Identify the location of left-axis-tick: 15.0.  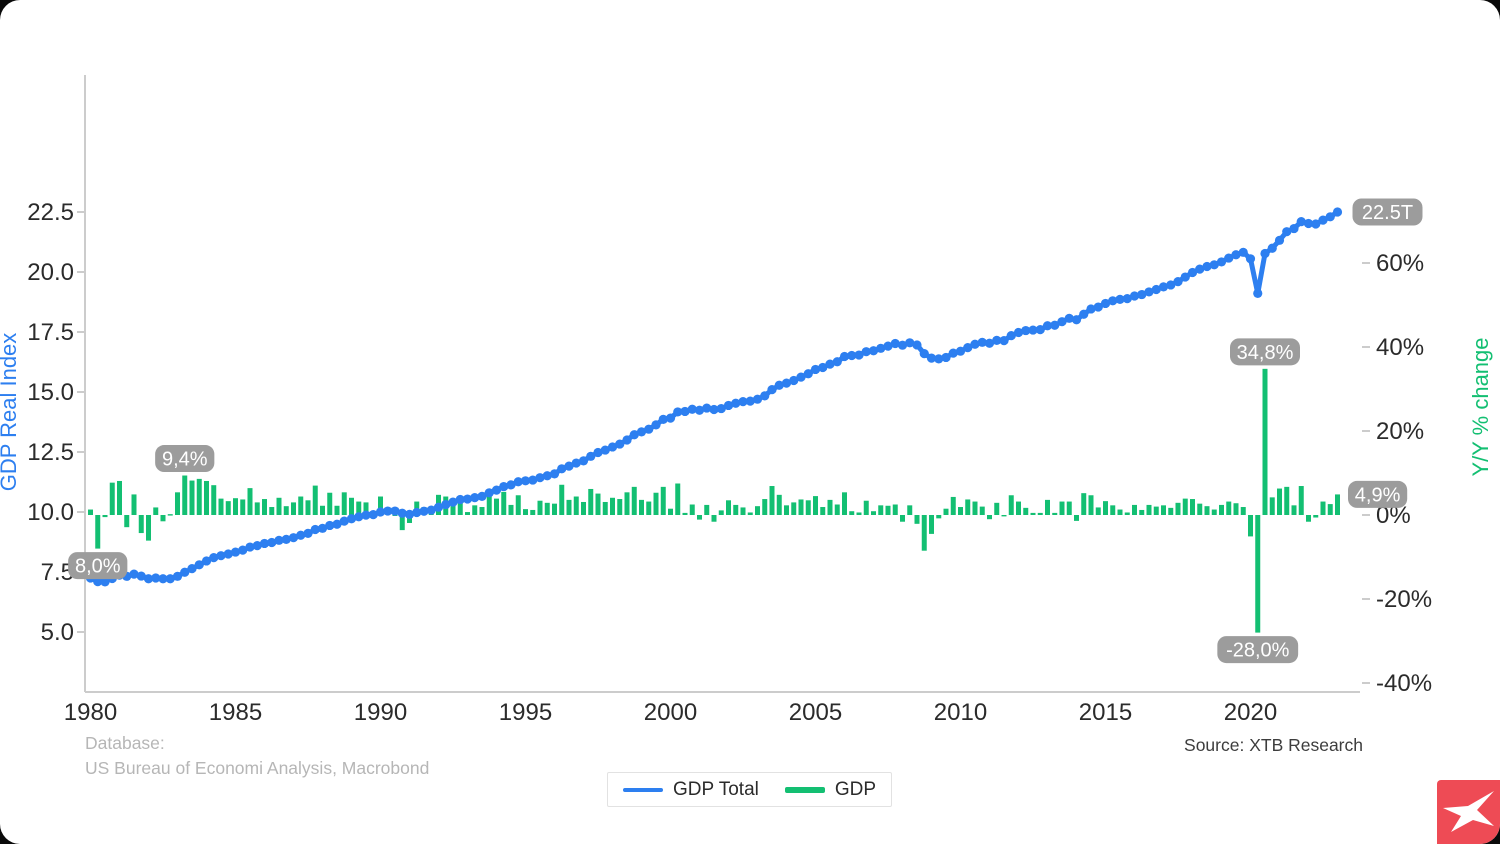
(50, 392).